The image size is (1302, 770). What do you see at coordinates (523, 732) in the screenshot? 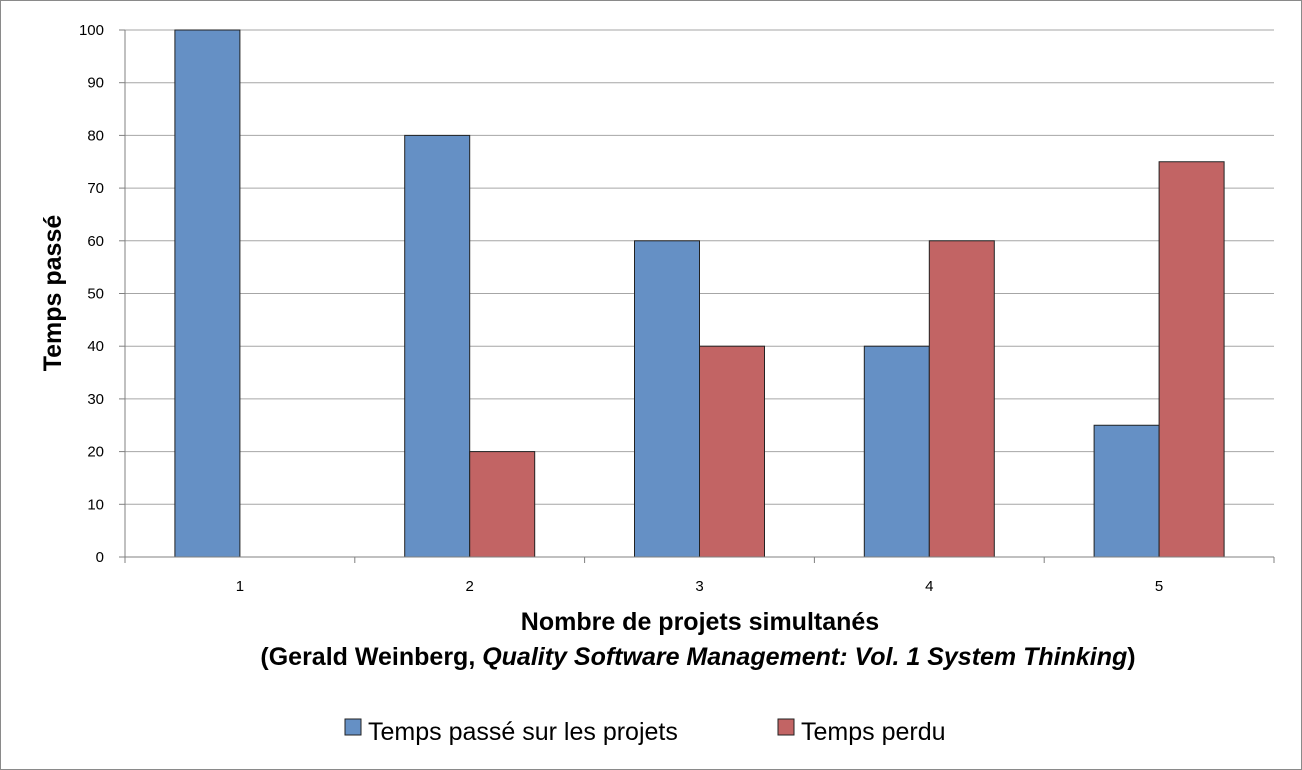
I see `legend-label-series-1: Temps passé sur les projets` at bounding box center [523, 732].